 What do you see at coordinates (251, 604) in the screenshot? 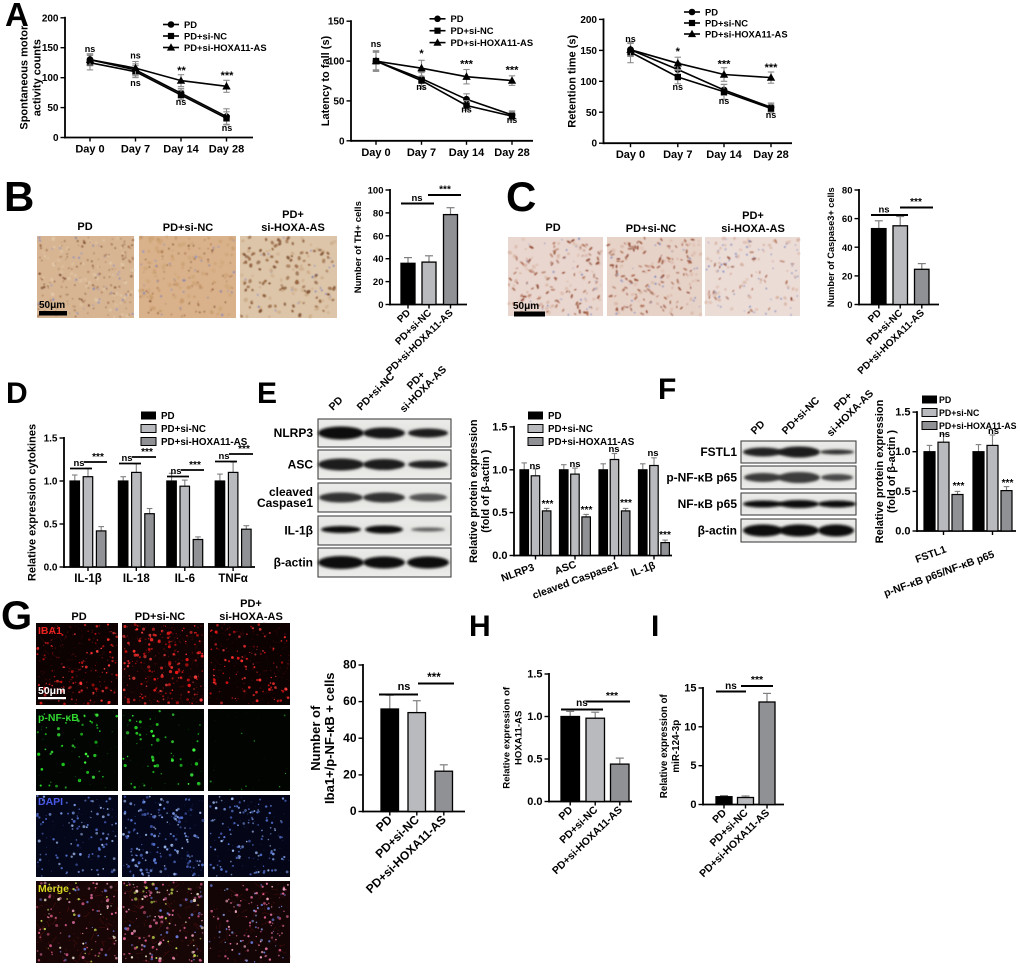
I see `svg-text: PD+` at bounding box center [251, 604].